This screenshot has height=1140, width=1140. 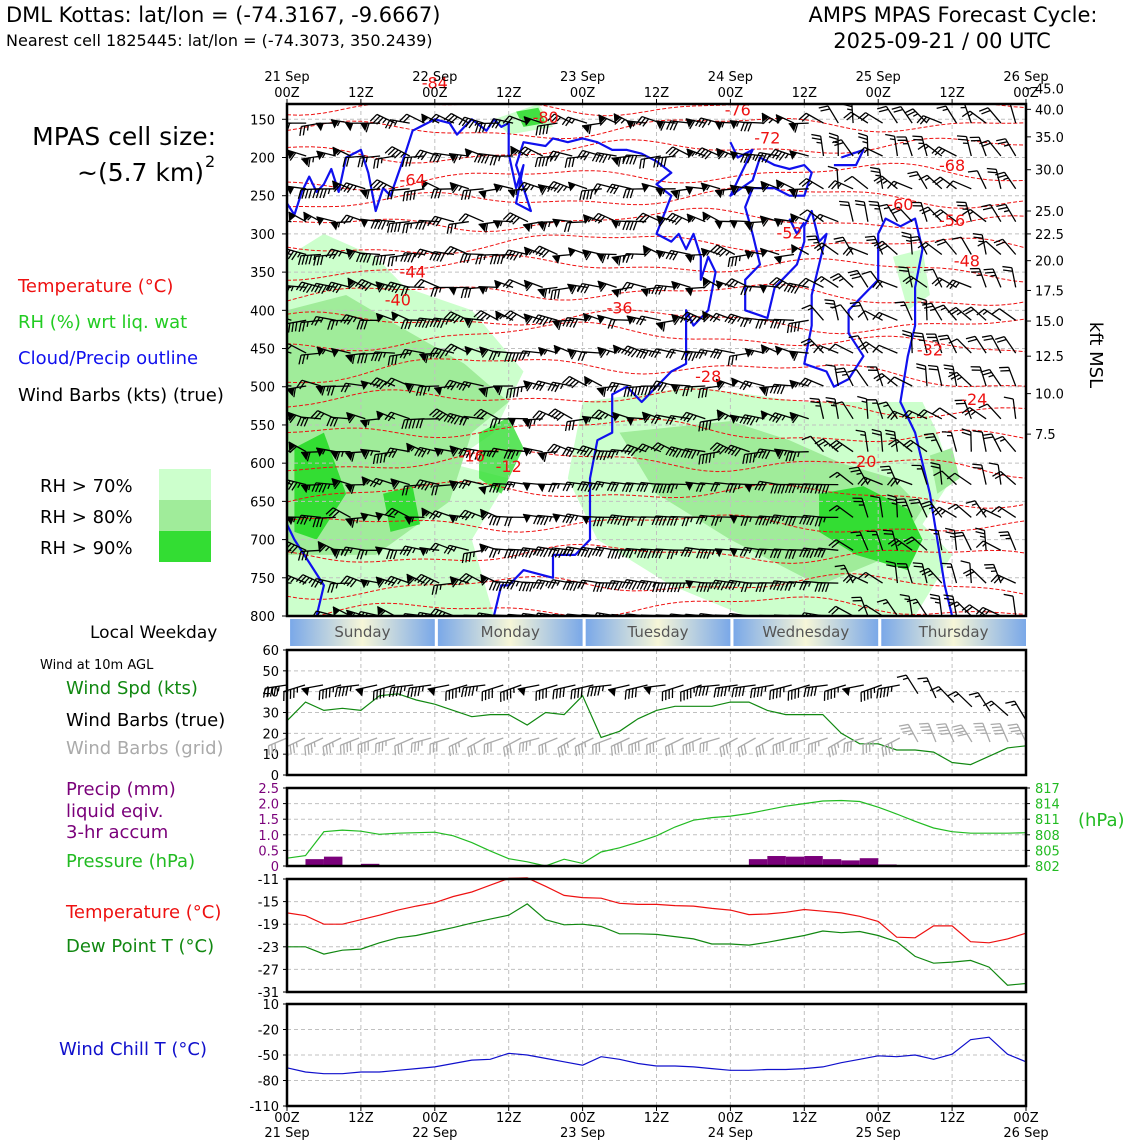 What do you see at coordinates (805, 632) in the screenshot?
I see `weekday-label: Wednesday` at bounding box center [805, 632].